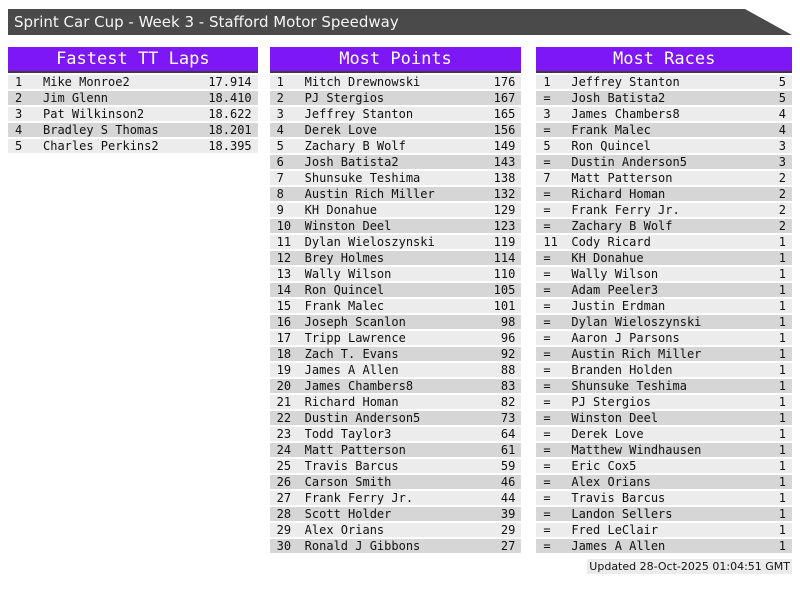 Image resolution: width=800 pixels, height=600 pixels. Describe the element at coordinates (504, 98) in the screenshot. I see `value-cell: 167` at that location.